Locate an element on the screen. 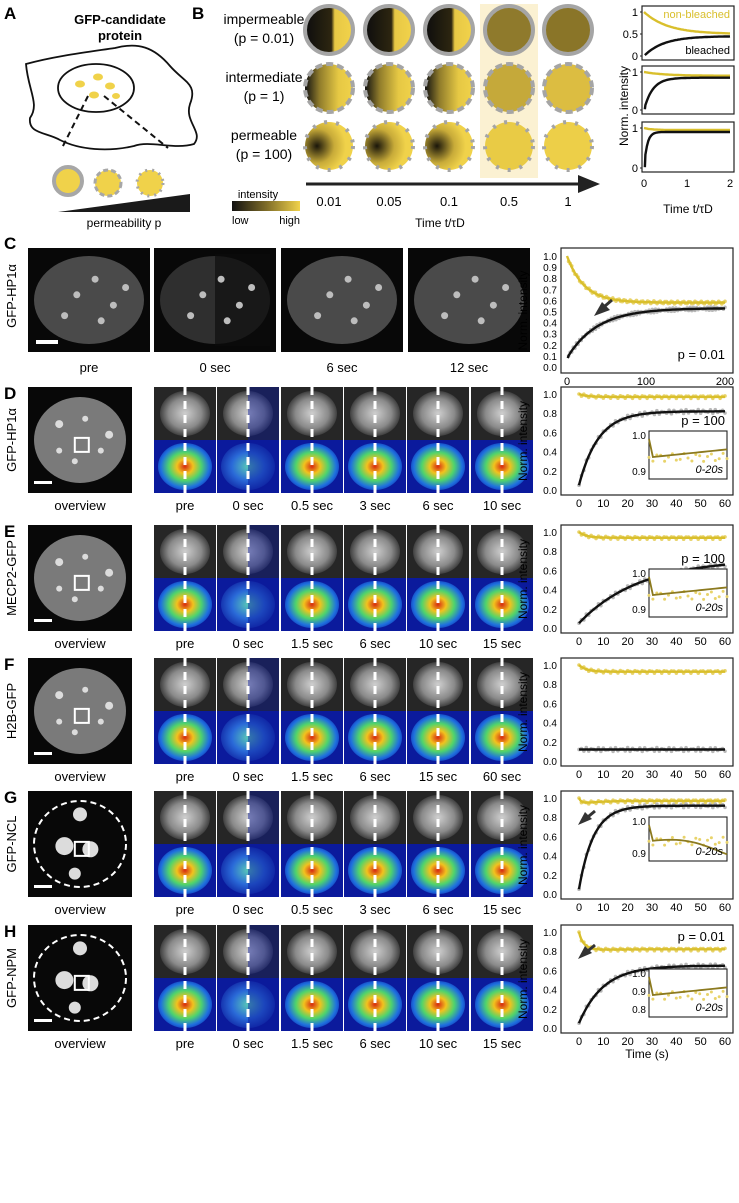  row-ytick: 1.0 is located at coordinates (550, 933).